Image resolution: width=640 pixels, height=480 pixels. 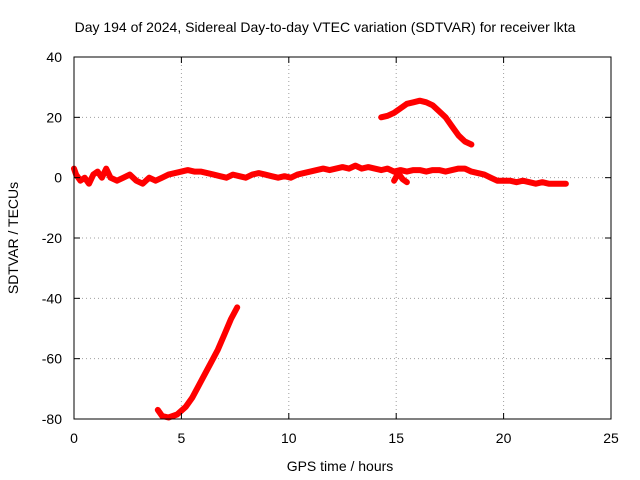 What do you see at coordinates (52, 298) in the screenshot?
I see `y-tick-label: -40` at bounding box center [52, 298].